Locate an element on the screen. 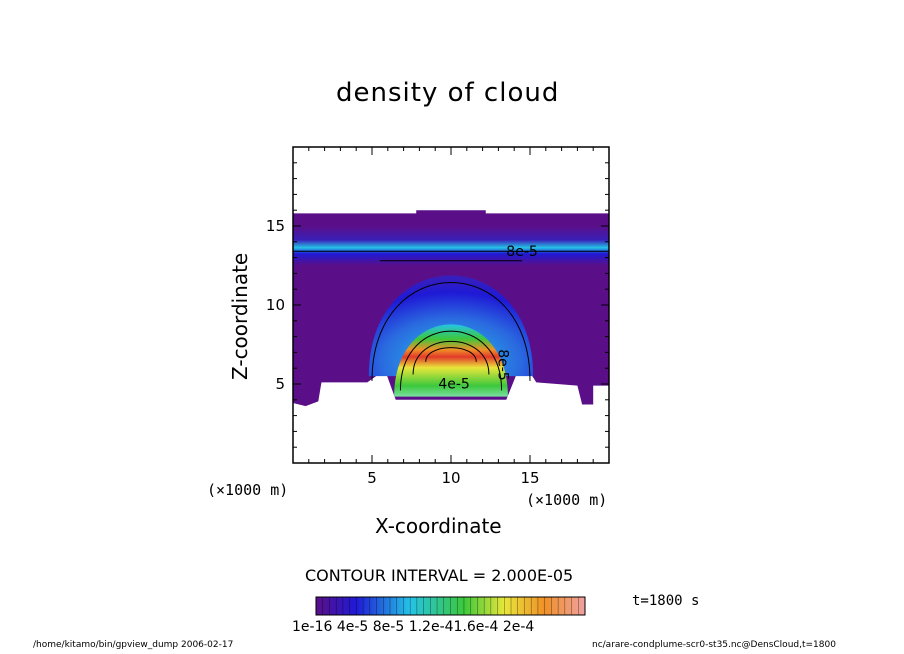  contour-interval-text: CONTOUR INTERVAL = 2.000E-05 is located at coordinates (439, 575).